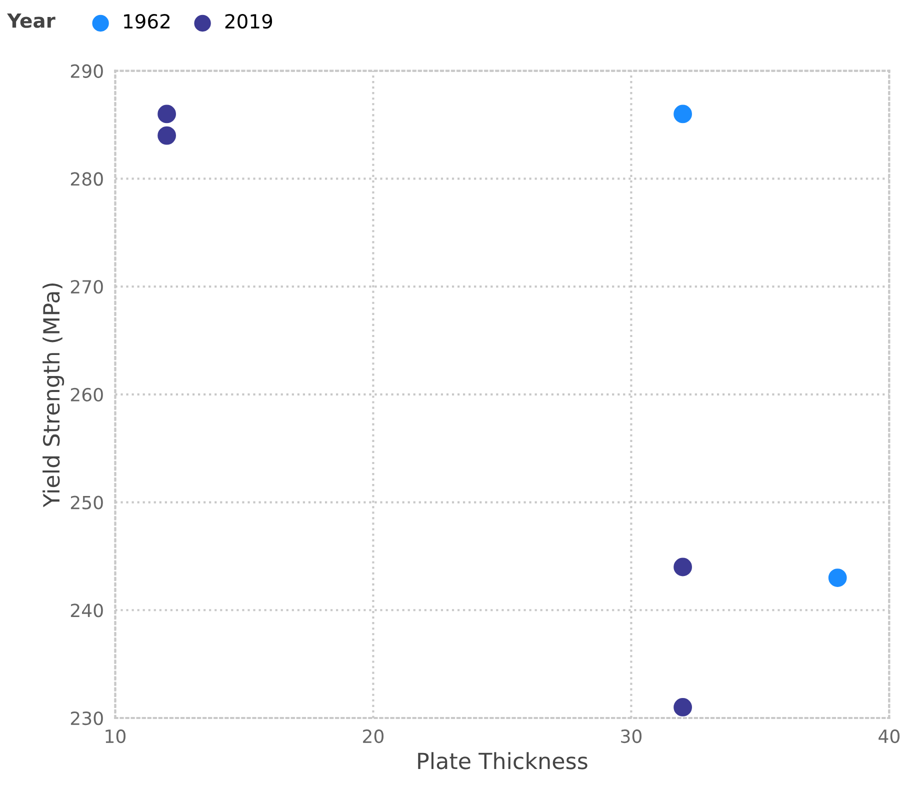 This screenshot has height=796, width=900. What do you see at coordinates (373, 736) in the screenshot?
I see `x-tick-label: 20` at bounding box center [373, 736].